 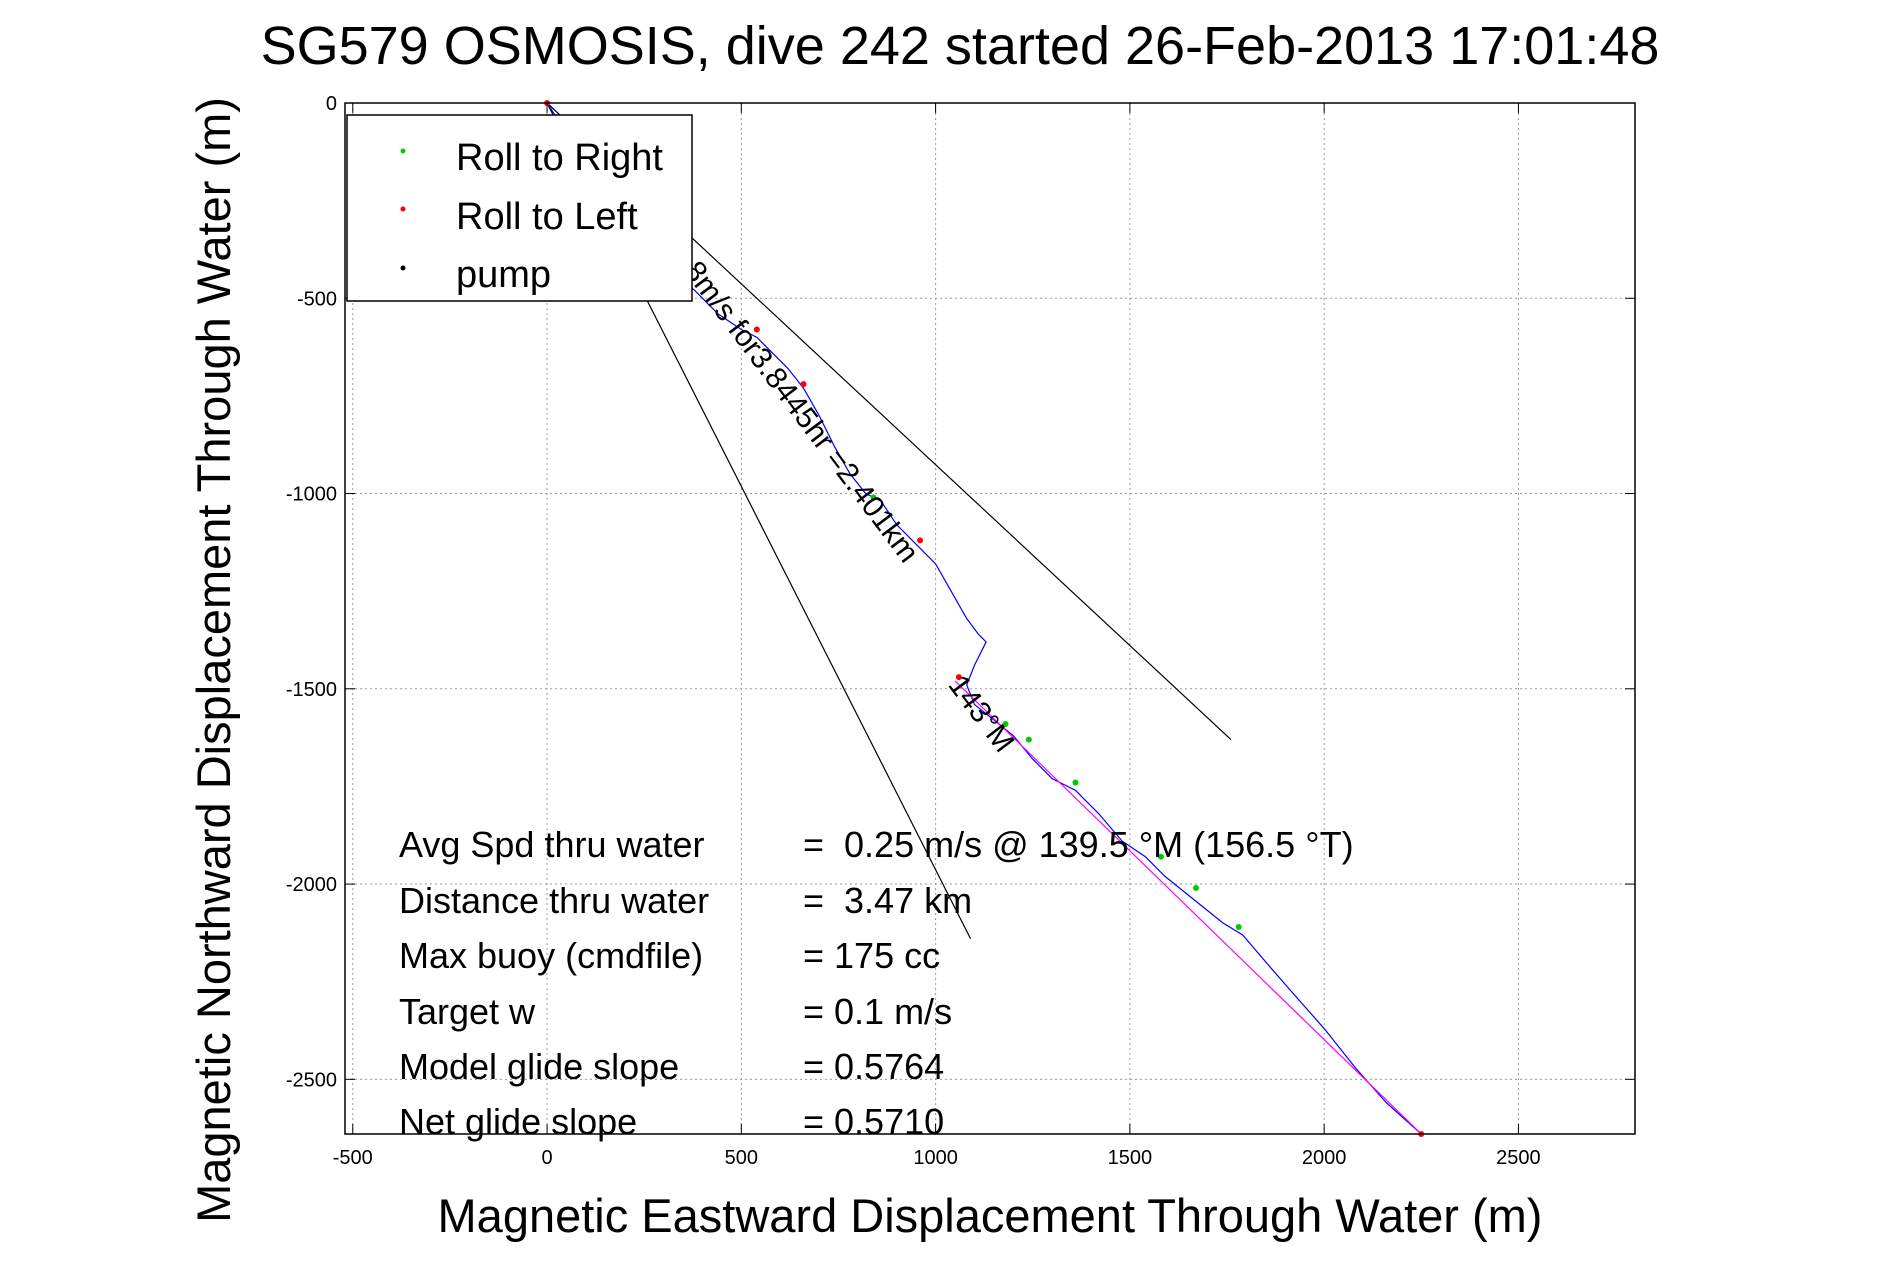 What do you see at coordinates (871, 955) in the screenshot?
I see `stat-value-max-buoy: = 175 cc` at bounding box center [871, 955].